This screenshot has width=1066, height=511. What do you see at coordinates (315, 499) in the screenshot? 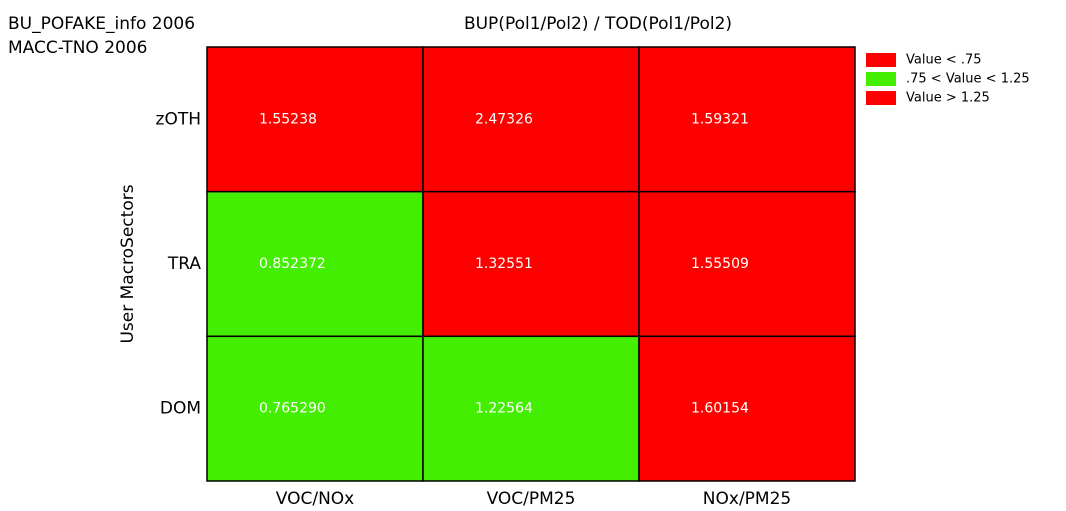
I see `x-tick-label: VOC/NOx` at bounding box center [315, 499].